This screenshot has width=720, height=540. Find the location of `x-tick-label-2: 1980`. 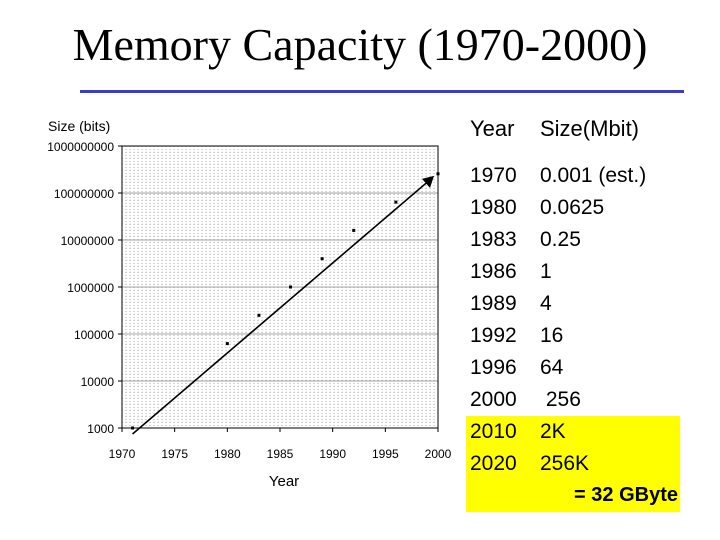

x-tick-label-2: 1980 is located at coordinates (227, 454).